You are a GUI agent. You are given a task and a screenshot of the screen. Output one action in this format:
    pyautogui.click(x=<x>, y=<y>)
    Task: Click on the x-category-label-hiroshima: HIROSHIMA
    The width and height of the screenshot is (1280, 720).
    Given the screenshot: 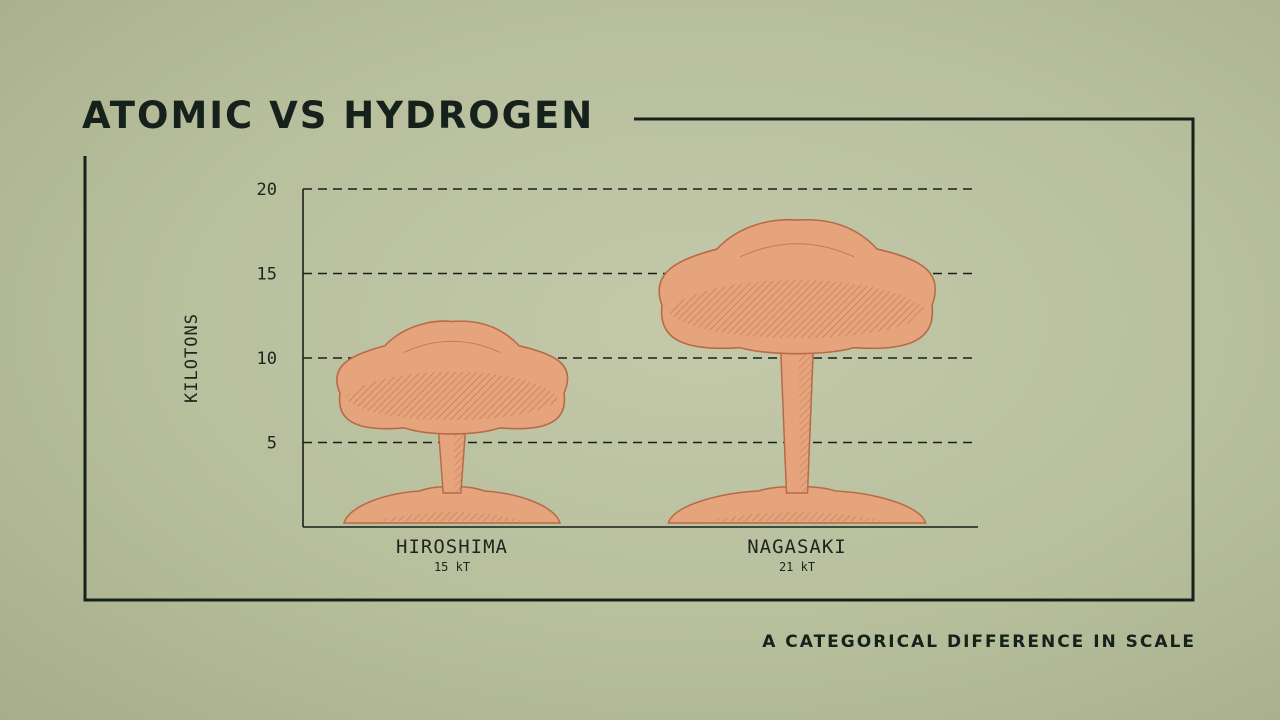 What is the action you would take?
    pyautogui.click(x=452, y=547)
    